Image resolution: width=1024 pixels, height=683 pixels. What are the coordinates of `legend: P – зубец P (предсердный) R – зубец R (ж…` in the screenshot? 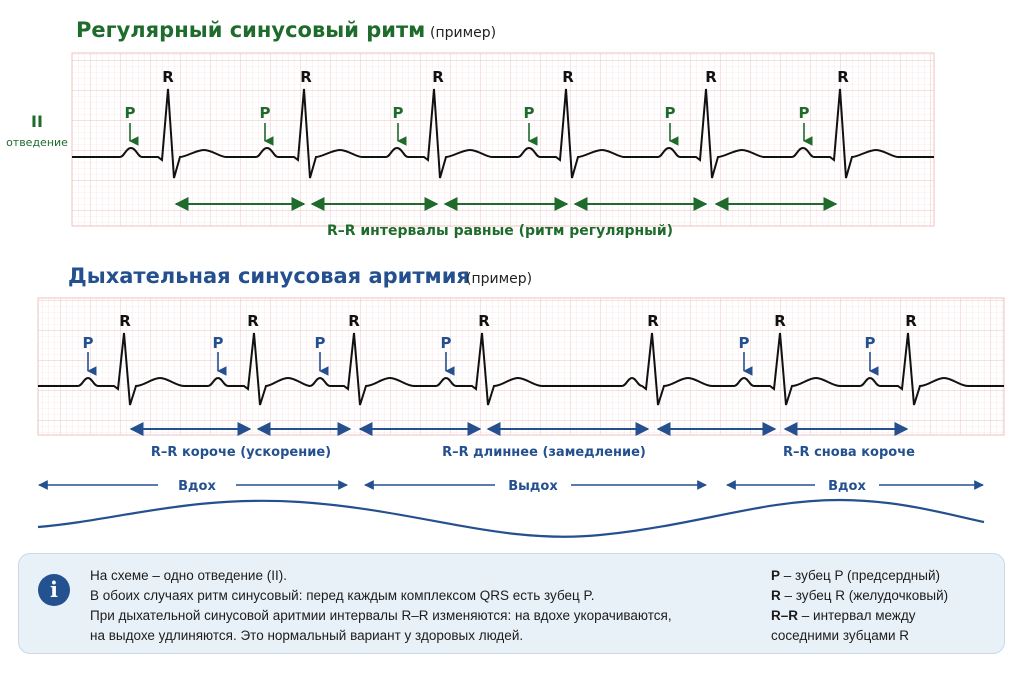 It's located at (884, 606).